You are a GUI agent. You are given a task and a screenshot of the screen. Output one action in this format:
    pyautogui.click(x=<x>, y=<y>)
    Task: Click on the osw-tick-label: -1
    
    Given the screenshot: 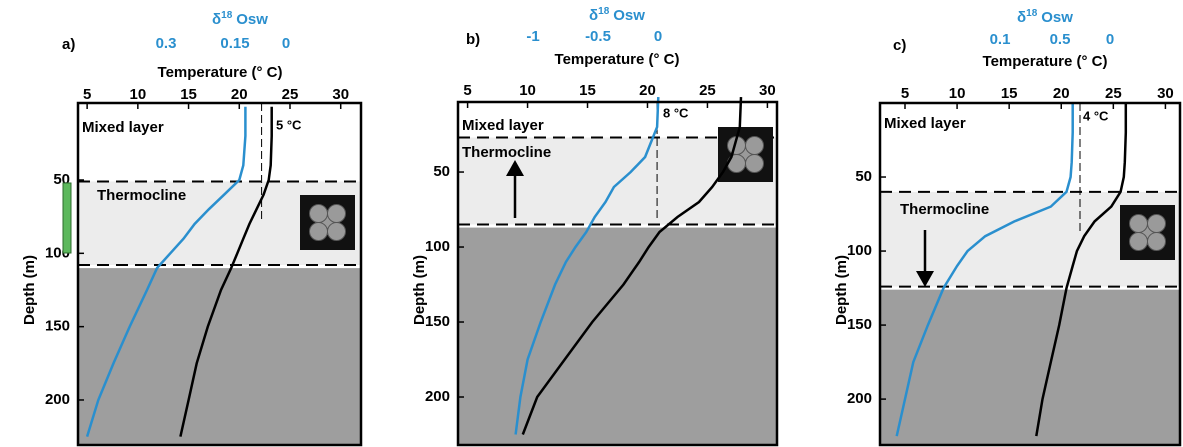 What is the action you would take?
    pyautogui.click(x=532, y=36)
    